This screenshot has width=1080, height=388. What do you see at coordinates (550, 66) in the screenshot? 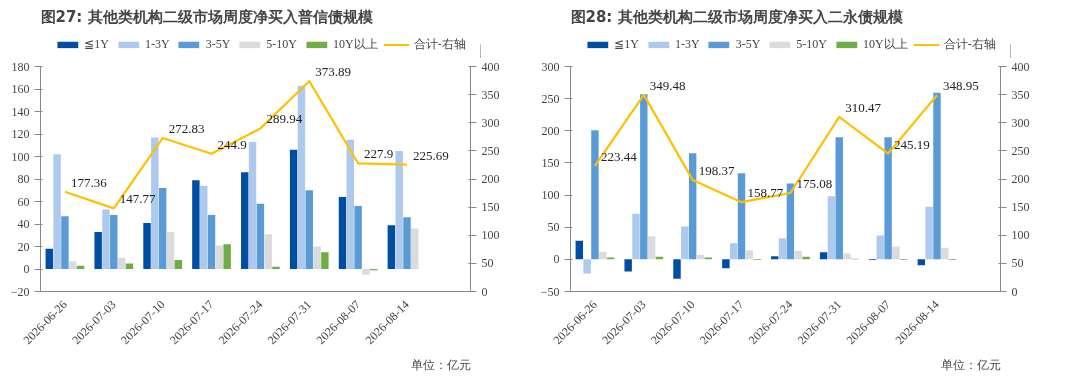
I see `y-tick-label: 300` at bounding box center [550, 66].